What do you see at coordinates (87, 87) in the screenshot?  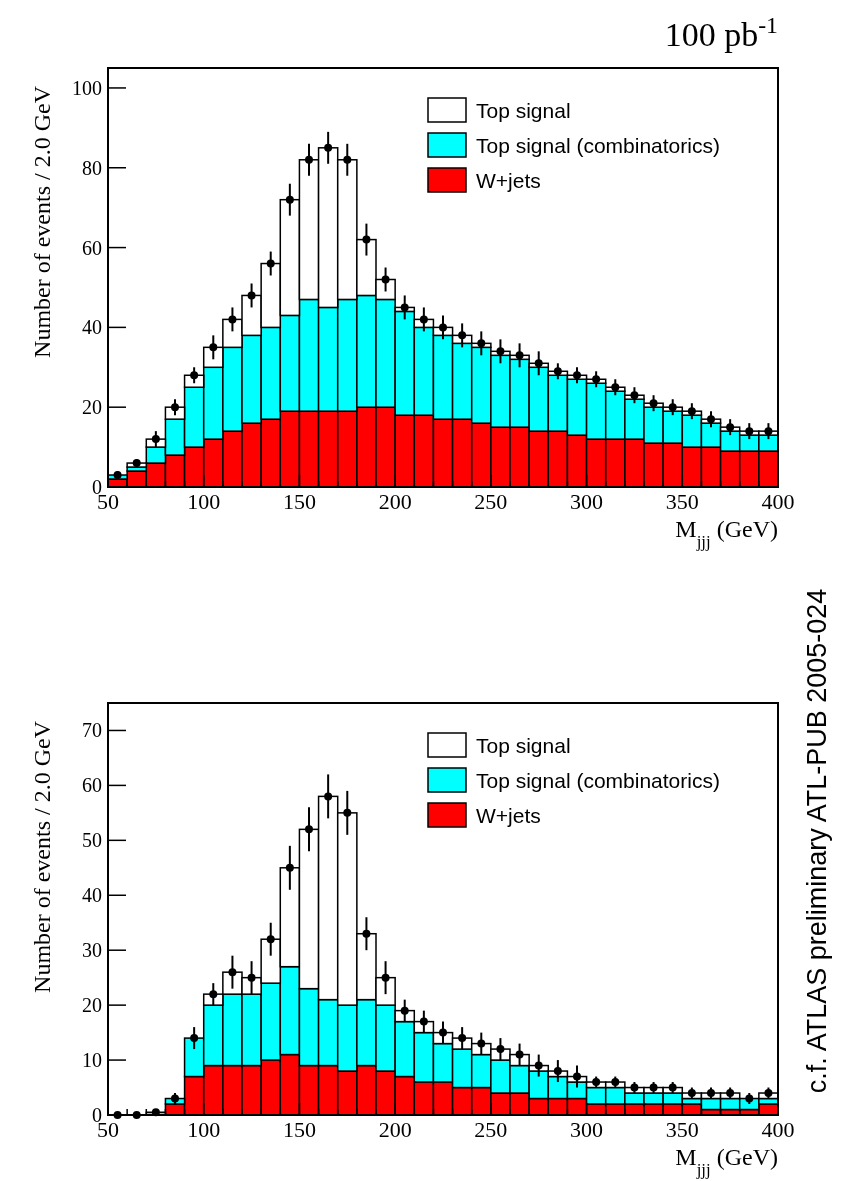 I see `y-tick-label: 100` at bounding box center [87, 87].